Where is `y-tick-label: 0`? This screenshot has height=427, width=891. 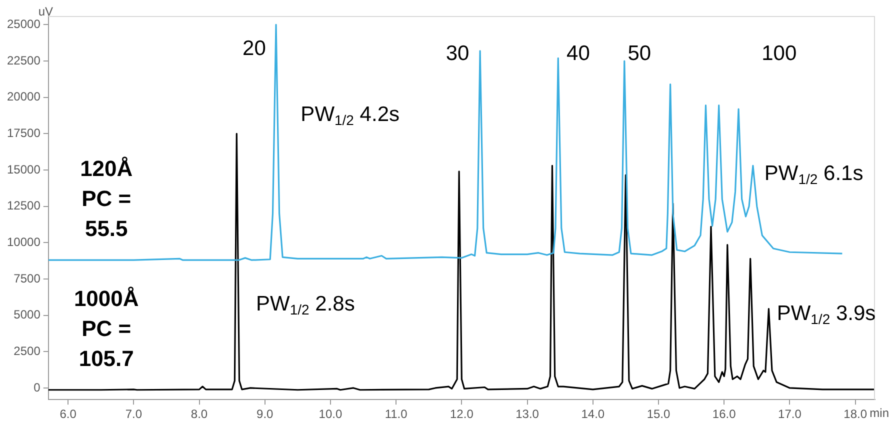
y-tick-label: 0 is located at coordinates (37, 387).